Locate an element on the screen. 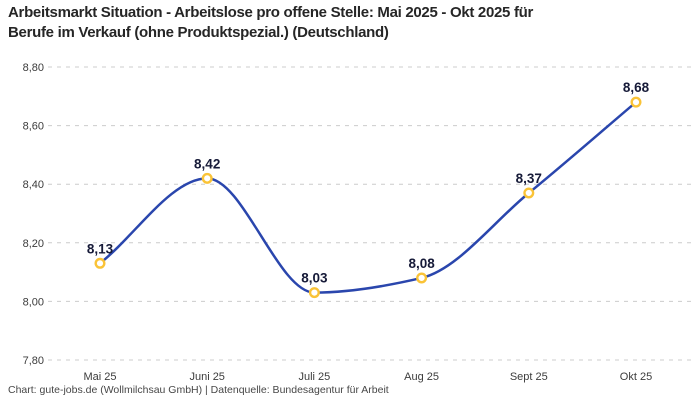 The image size is (700, 400). x-tick-label: Sept 25 is located at coordinates (529, 377).